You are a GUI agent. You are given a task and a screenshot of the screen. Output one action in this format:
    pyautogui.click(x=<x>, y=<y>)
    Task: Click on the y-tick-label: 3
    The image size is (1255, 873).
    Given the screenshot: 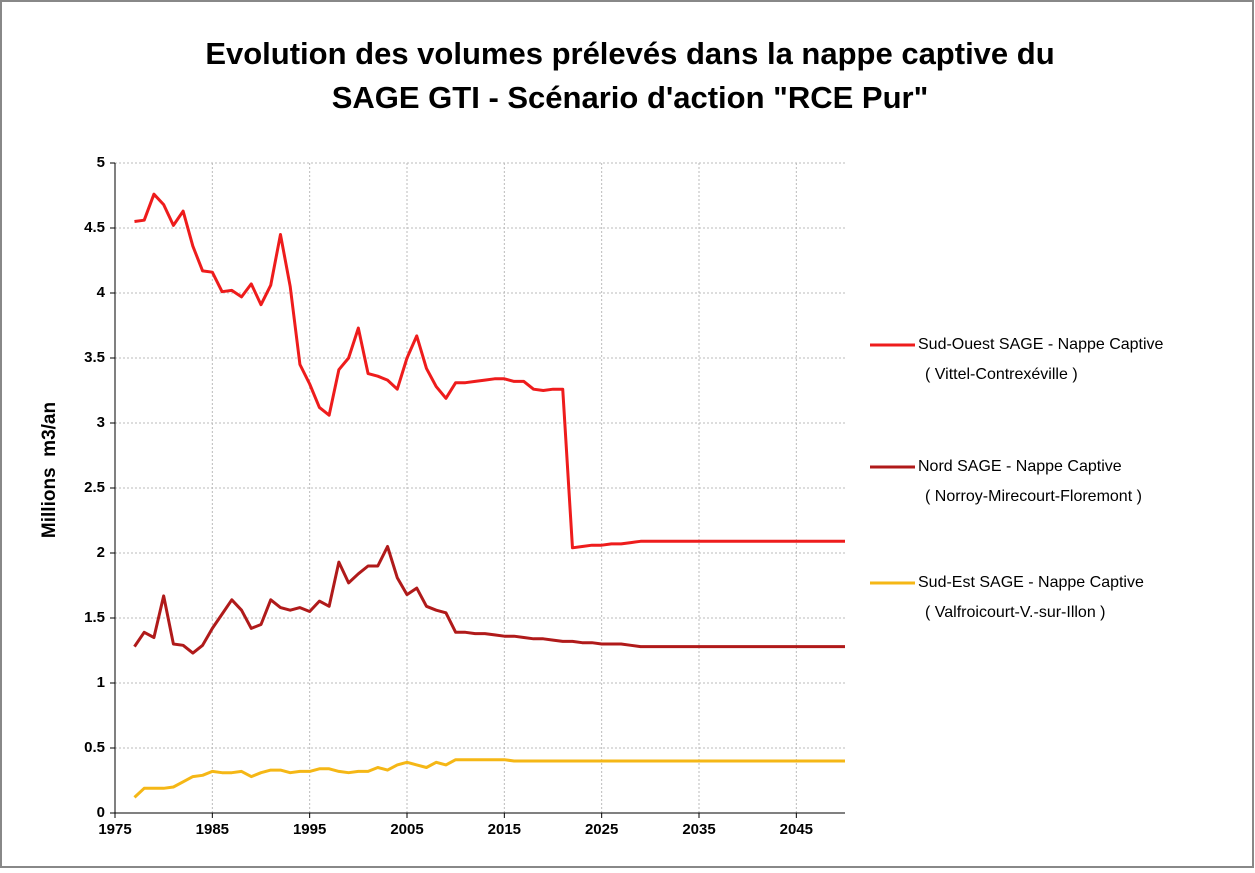 What is the action you would take?
    pyautogui.click(x=101, y=422)
    